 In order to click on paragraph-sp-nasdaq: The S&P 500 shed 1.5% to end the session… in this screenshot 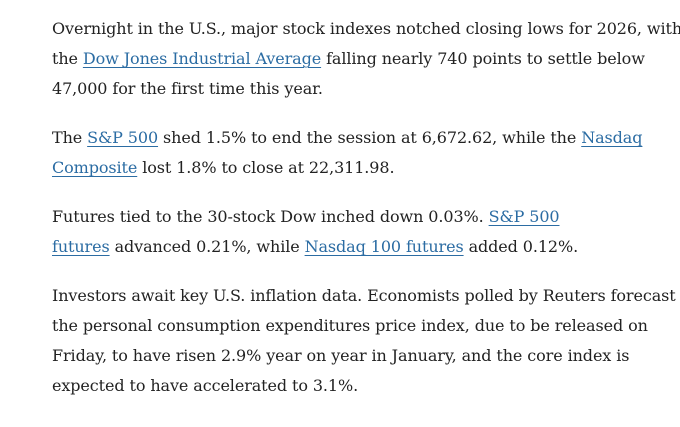, I will do `click(362, 153)`.